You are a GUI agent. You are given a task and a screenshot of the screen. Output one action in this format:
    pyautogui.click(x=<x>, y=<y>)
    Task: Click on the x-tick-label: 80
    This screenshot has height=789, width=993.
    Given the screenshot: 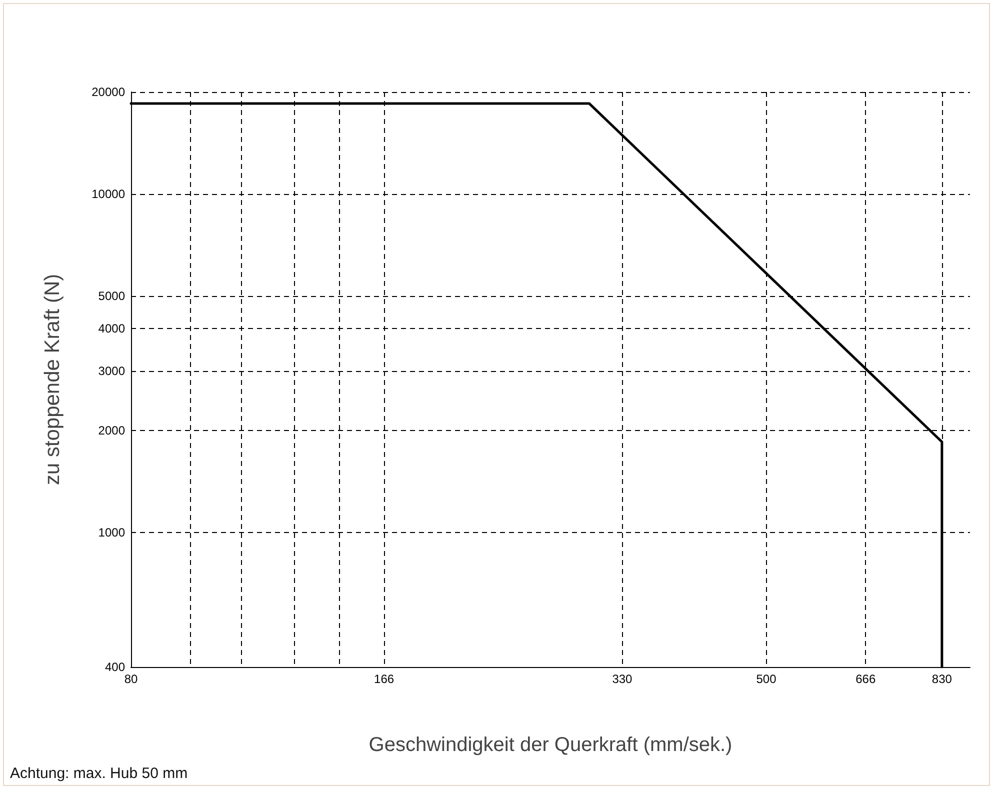 What is the action you would take?
    pyautogui.click(x=131, y=679)
    